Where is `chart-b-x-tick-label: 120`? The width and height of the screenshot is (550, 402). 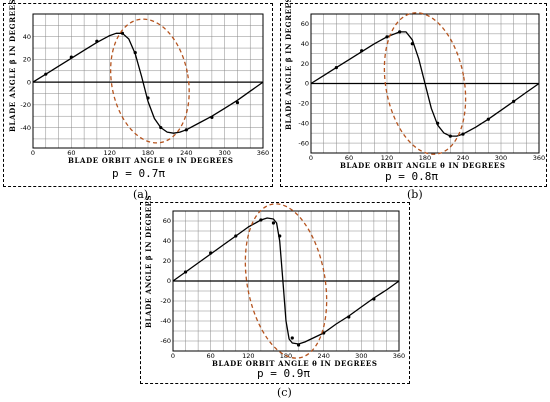
chart-b-x-tick-label: 120 is located at coordinates (387, 158).